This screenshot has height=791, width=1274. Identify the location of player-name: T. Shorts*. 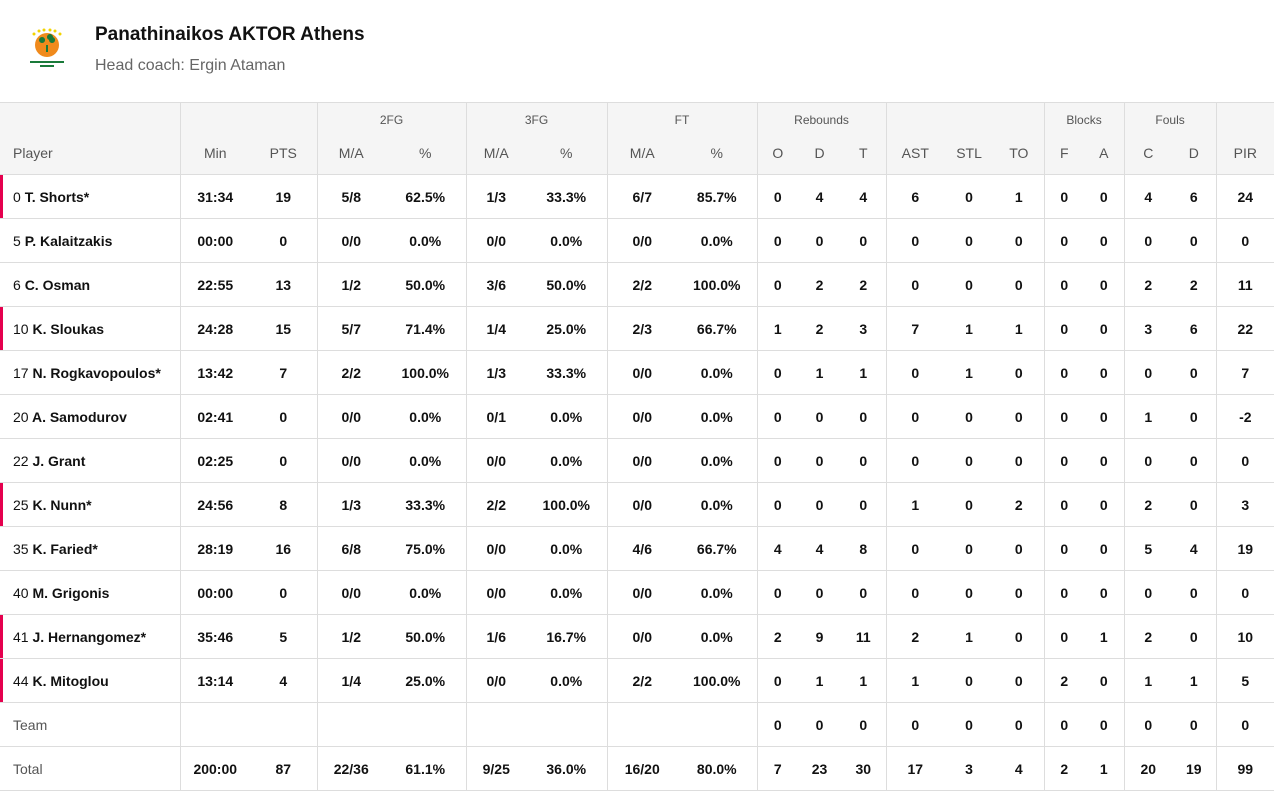
(57, 196).